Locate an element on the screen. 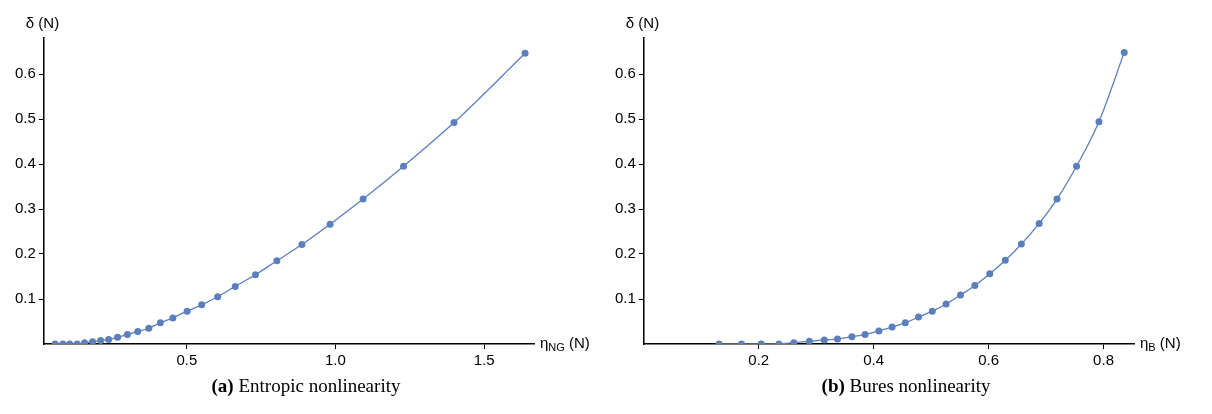 Image resolution: width=1212 pixels, height=414 pixels. x-tick-label: 0.4 is located at coordinates (874, 360).